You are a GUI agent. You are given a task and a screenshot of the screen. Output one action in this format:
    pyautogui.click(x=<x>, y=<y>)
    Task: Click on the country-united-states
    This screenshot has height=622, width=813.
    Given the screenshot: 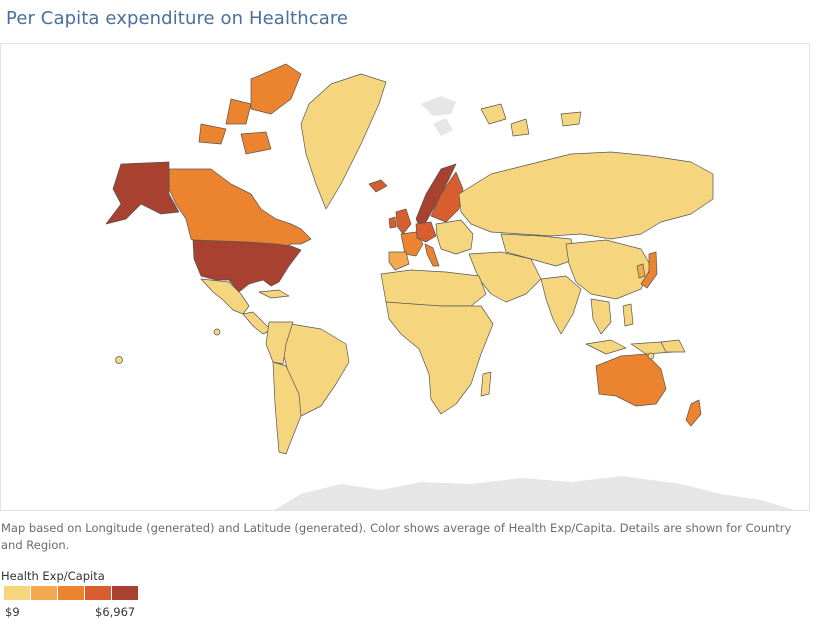 What is the action you would take?
    pyautogui.click(x=247, y=266)
    